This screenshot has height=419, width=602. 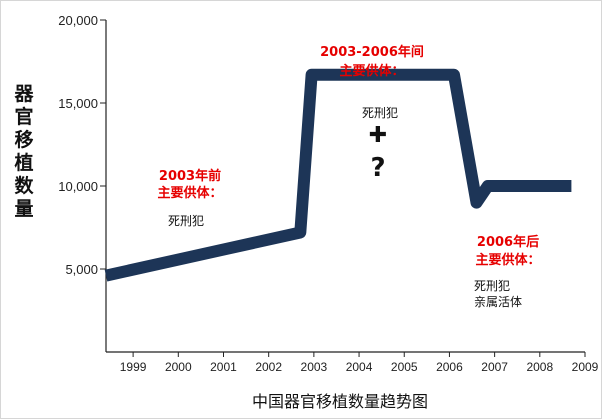 I want to click on annotation-pre2003-source: 死刑犯, so click(x=186, y=221).